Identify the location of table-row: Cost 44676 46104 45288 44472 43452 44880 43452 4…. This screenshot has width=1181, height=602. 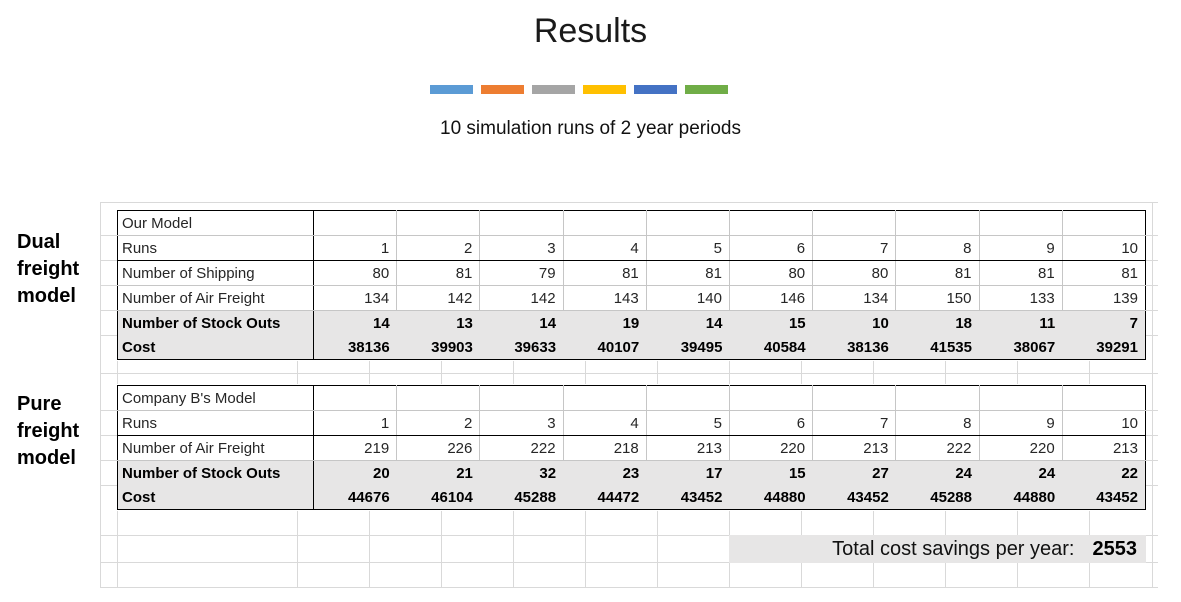
(631, 497).